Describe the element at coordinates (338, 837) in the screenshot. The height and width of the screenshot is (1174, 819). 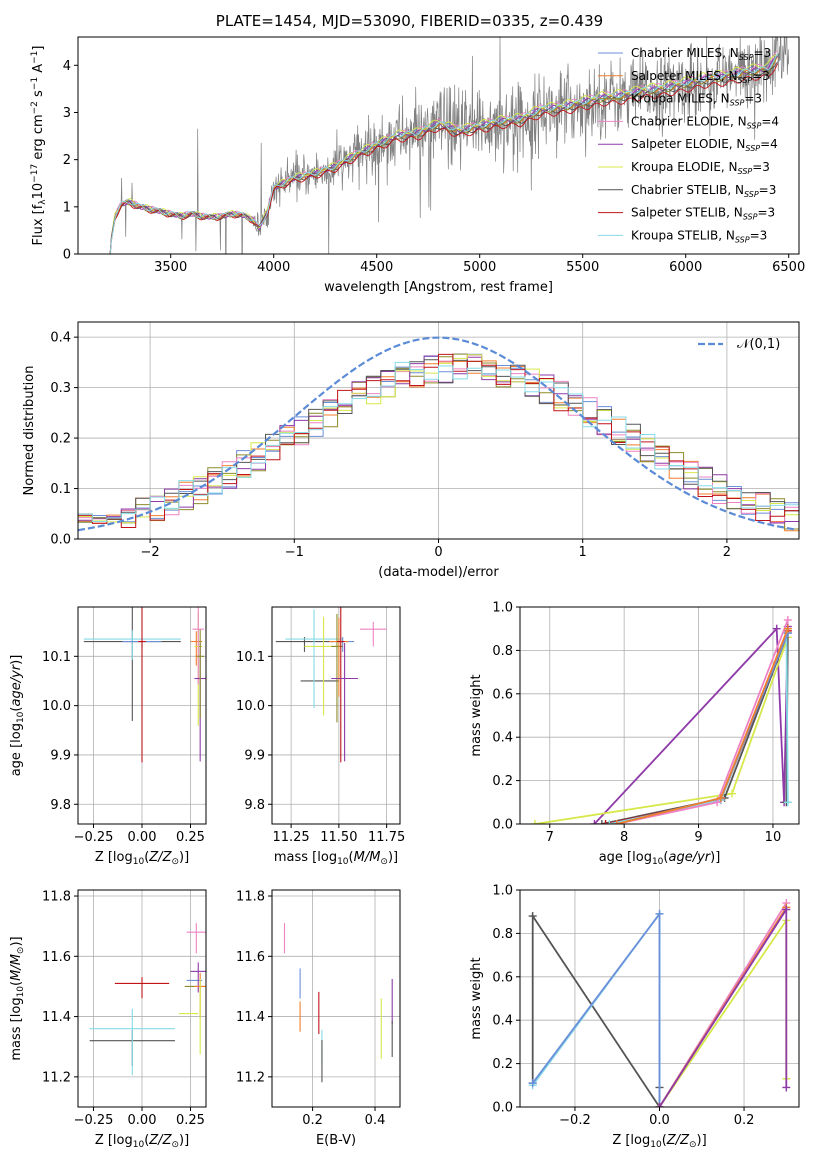
I see `x-tick-label: 11.50` at that location.